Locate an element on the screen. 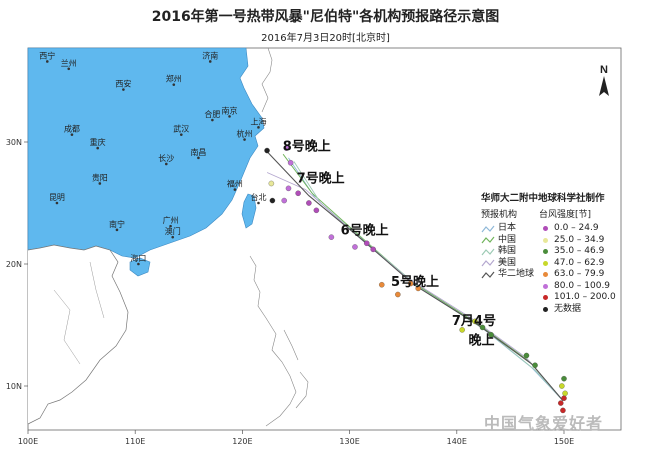 Image resolution: width=651 pixels, height=451 pixels. lat-tick-label: 10N is located at coordinates (14, 386).